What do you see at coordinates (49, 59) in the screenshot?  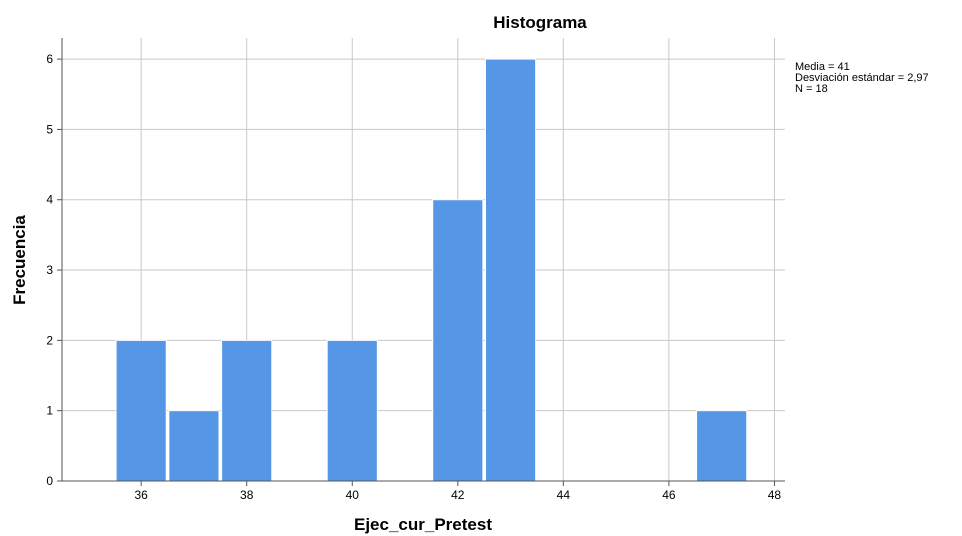 I see `y-tick-label: 6` at bounding box center [49, 59].